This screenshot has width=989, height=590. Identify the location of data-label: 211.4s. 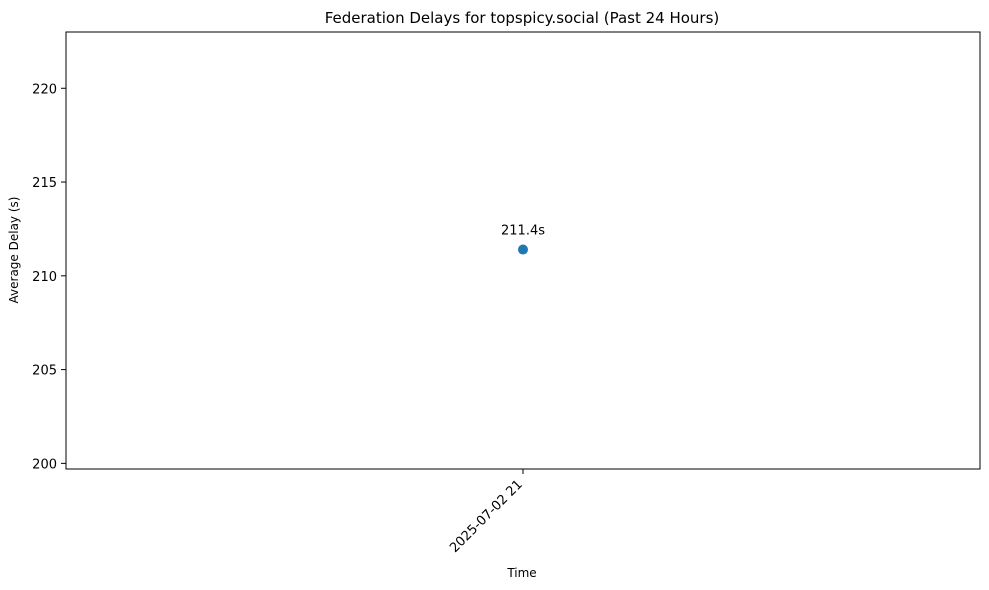
(523, 231).